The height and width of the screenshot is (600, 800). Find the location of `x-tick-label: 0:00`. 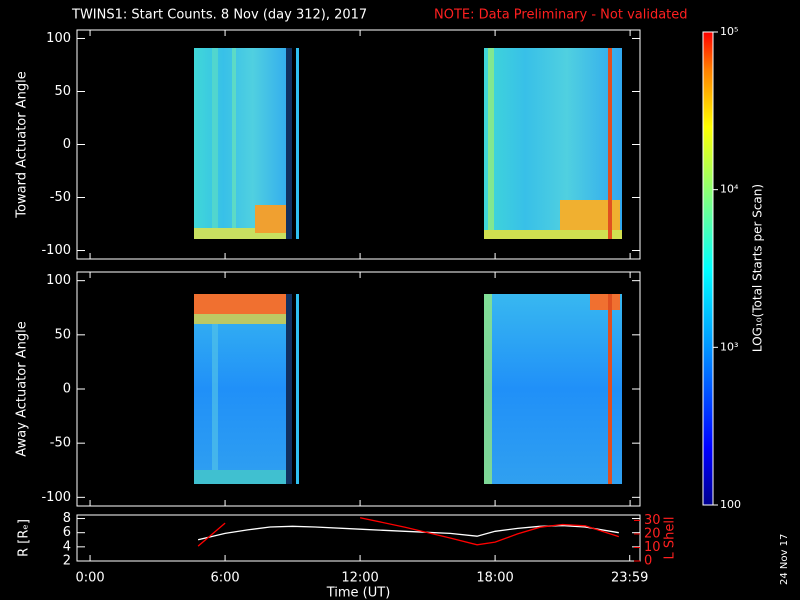

x-tick-label: 0:00 is located at coordinates (89, 578).